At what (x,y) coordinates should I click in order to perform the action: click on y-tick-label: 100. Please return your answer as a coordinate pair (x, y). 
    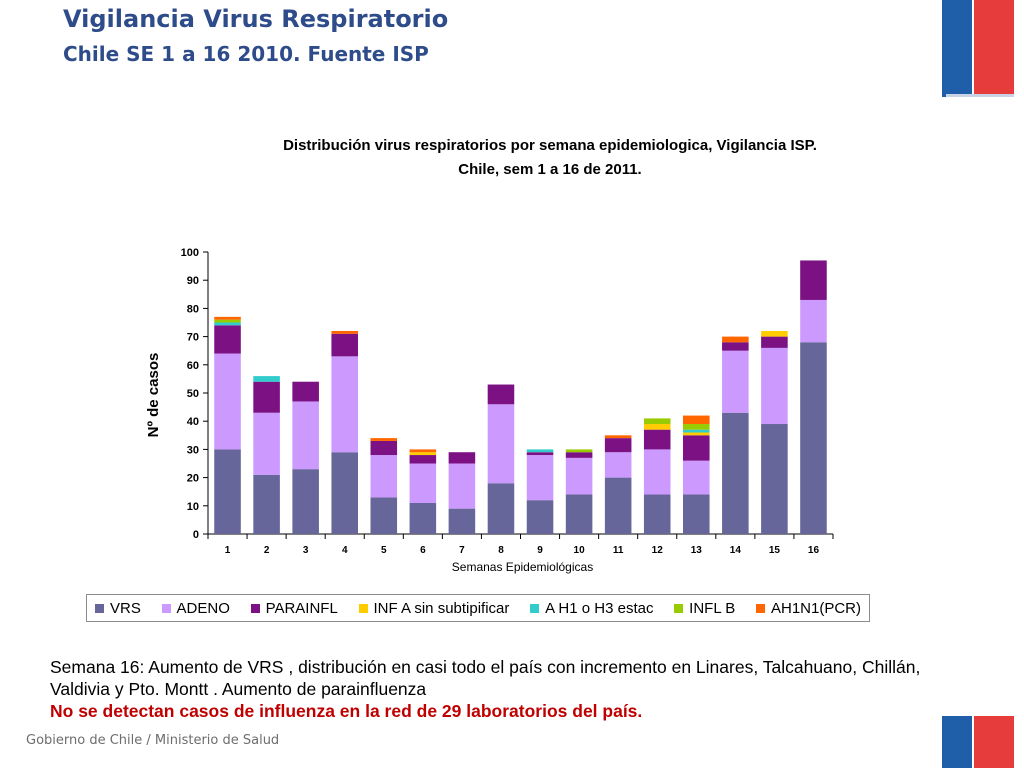
    Looking at the image, I should click on (190, 253).